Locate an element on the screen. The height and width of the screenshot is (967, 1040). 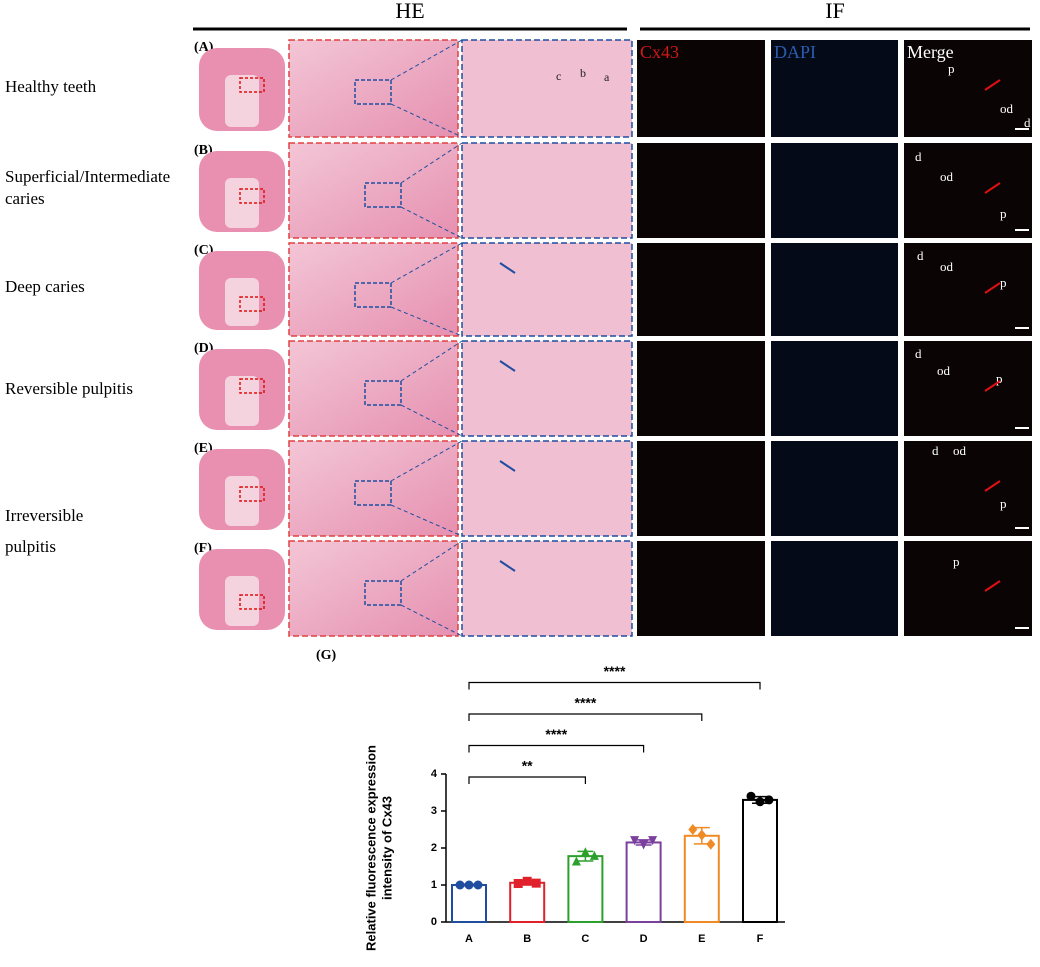
row-label: Deep caries is located at coordinates (45, 286).